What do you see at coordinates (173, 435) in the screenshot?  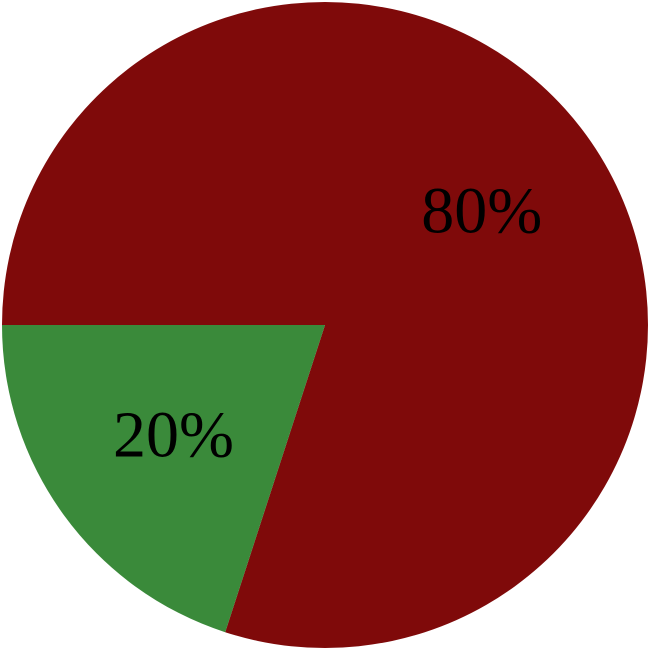 I see `pie-label-small: 20%` at bounding box center [173, 435].